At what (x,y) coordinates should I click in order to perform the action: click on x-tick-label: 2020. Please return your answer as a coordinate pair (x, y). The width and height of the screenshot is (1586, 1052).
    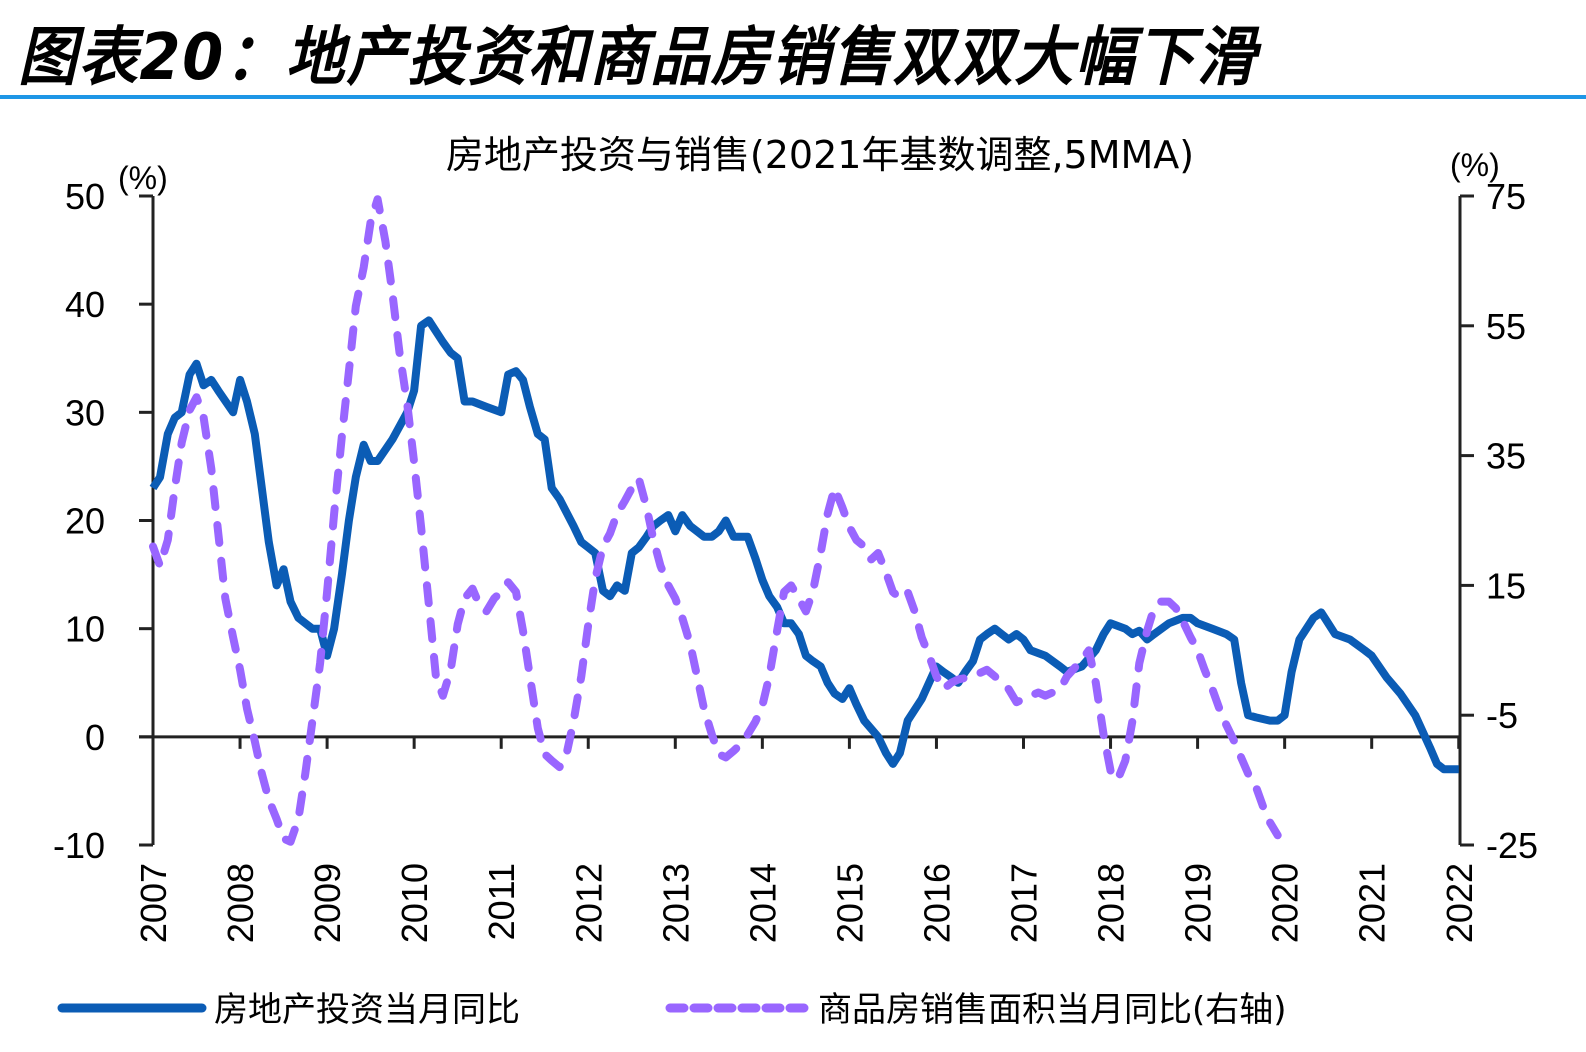
    Looking at the image, I should click on (1285, 903).